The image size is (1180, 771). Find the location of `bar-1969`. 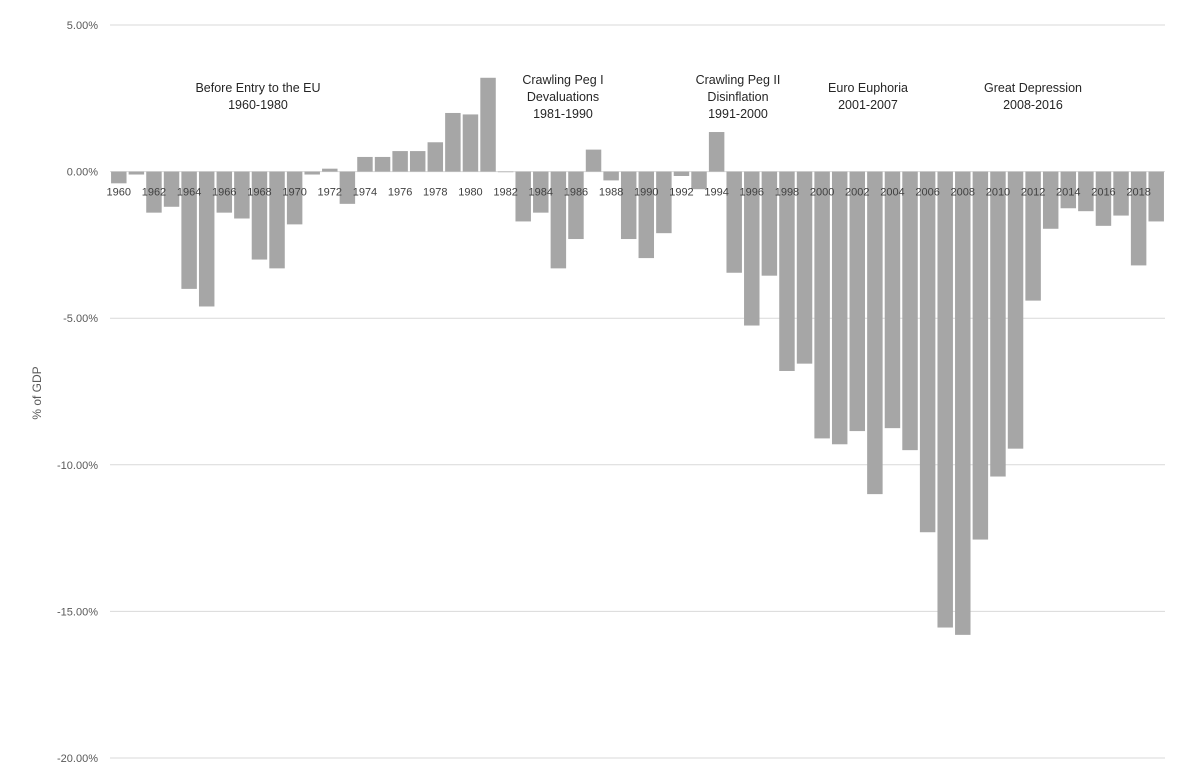

bar-1969 is located at coordinates (277, 220).